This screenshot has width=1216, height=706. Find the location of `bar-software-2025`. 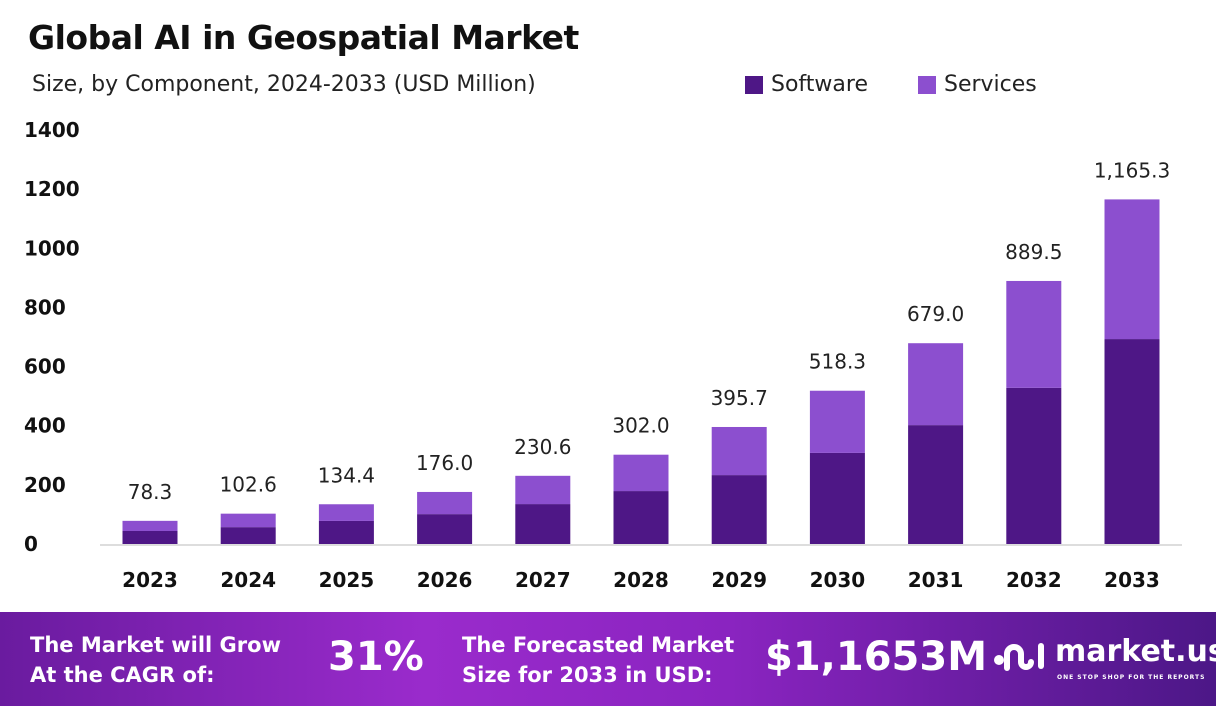

bar-software-2025 is located at coordinates (346, 532).